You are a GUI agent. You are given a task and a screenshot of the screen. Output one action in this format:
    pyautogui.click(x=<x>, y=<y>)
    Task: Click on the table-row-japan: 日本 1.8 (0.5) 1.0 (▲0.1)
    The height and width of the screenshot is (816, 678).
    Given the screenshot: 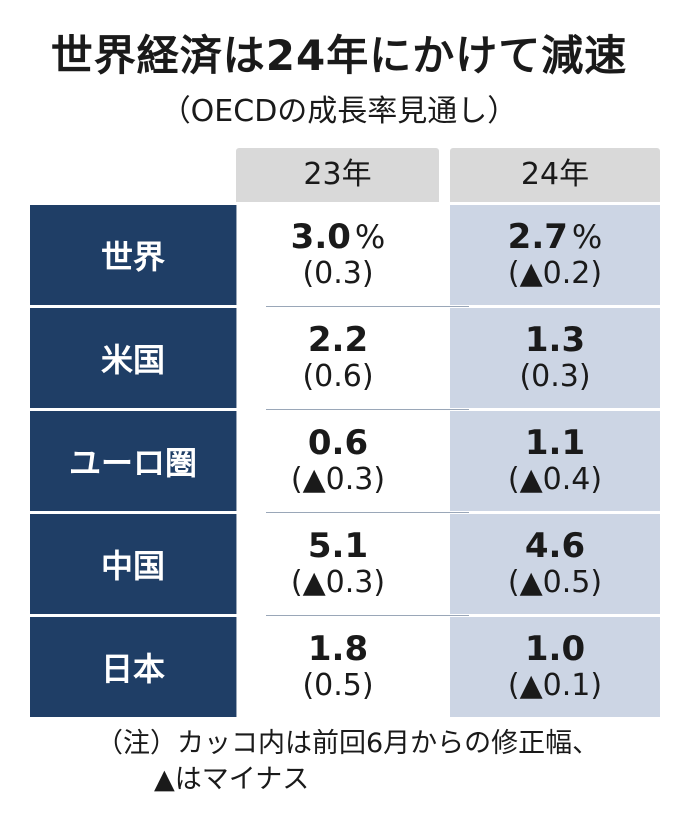 What is the action you would take?
    pyautogui.click(x=345, y=667)
    